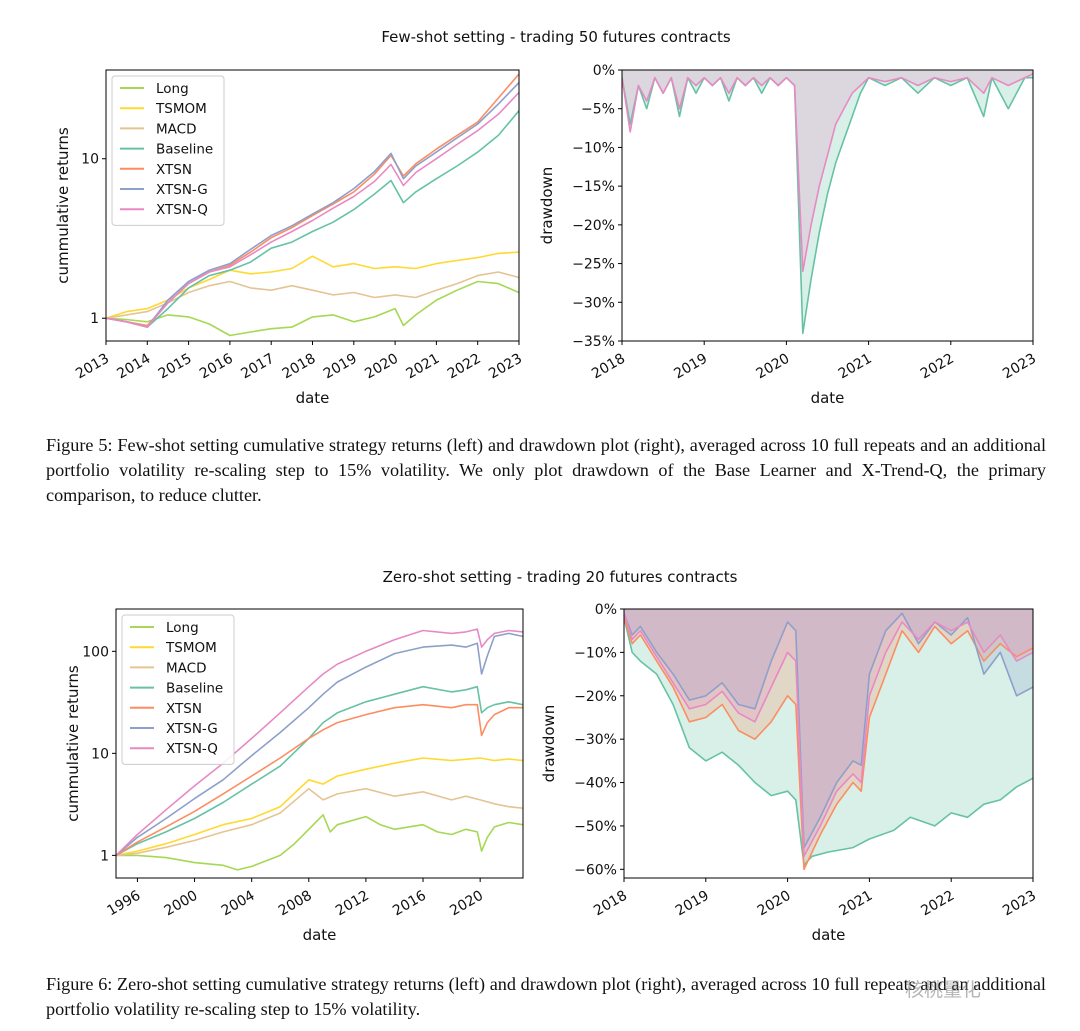 Image resolution: width=1080 pixels, height=1031 pixels. I want to click on fig6-returns-line-long, so click(319, 842).